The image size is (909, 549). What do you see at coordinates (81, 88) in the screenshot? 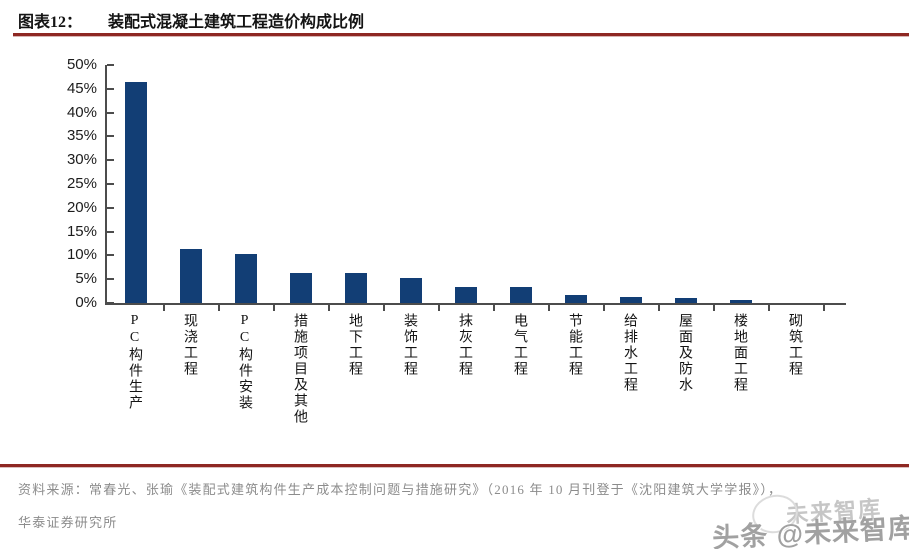
I see `y-axis-tick-label: 45%` at bounding box center [81, 88].